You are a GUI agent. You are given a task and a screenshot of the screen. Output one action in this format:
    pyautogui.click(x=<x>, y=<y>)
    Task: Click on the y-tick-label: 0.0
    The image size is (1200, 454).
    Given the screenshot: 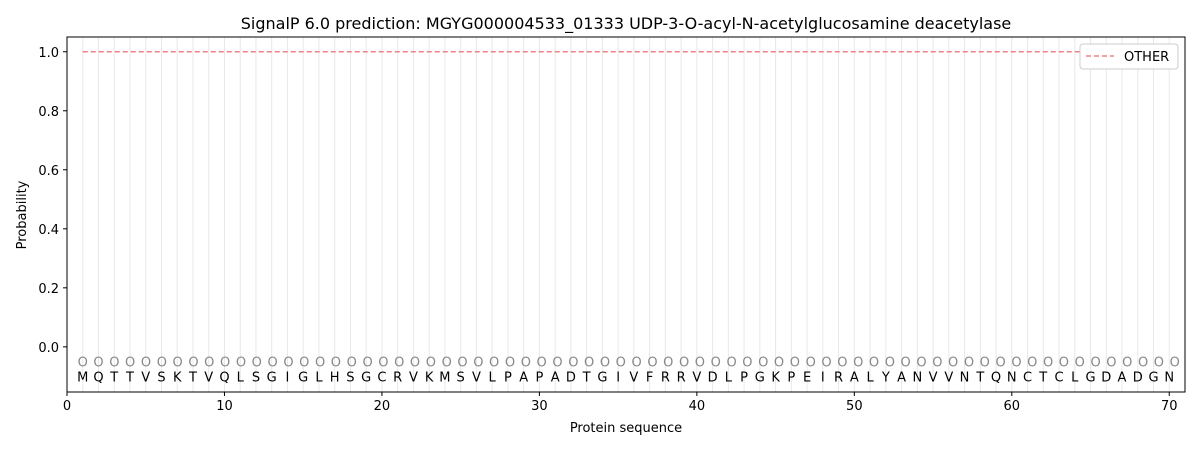 What is the action you would take?
    pyautogui.click(x=48, y=348)
    